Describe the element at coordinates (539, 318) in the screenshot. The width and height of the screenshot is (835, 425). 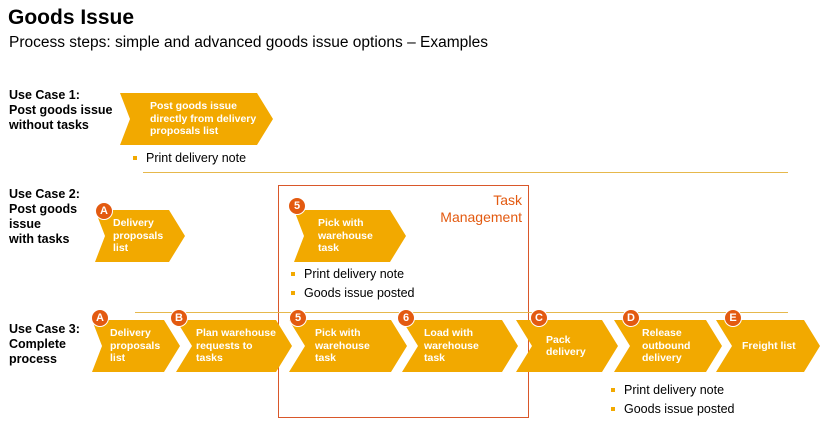
I see `uc3-badge-c: C` at that location.